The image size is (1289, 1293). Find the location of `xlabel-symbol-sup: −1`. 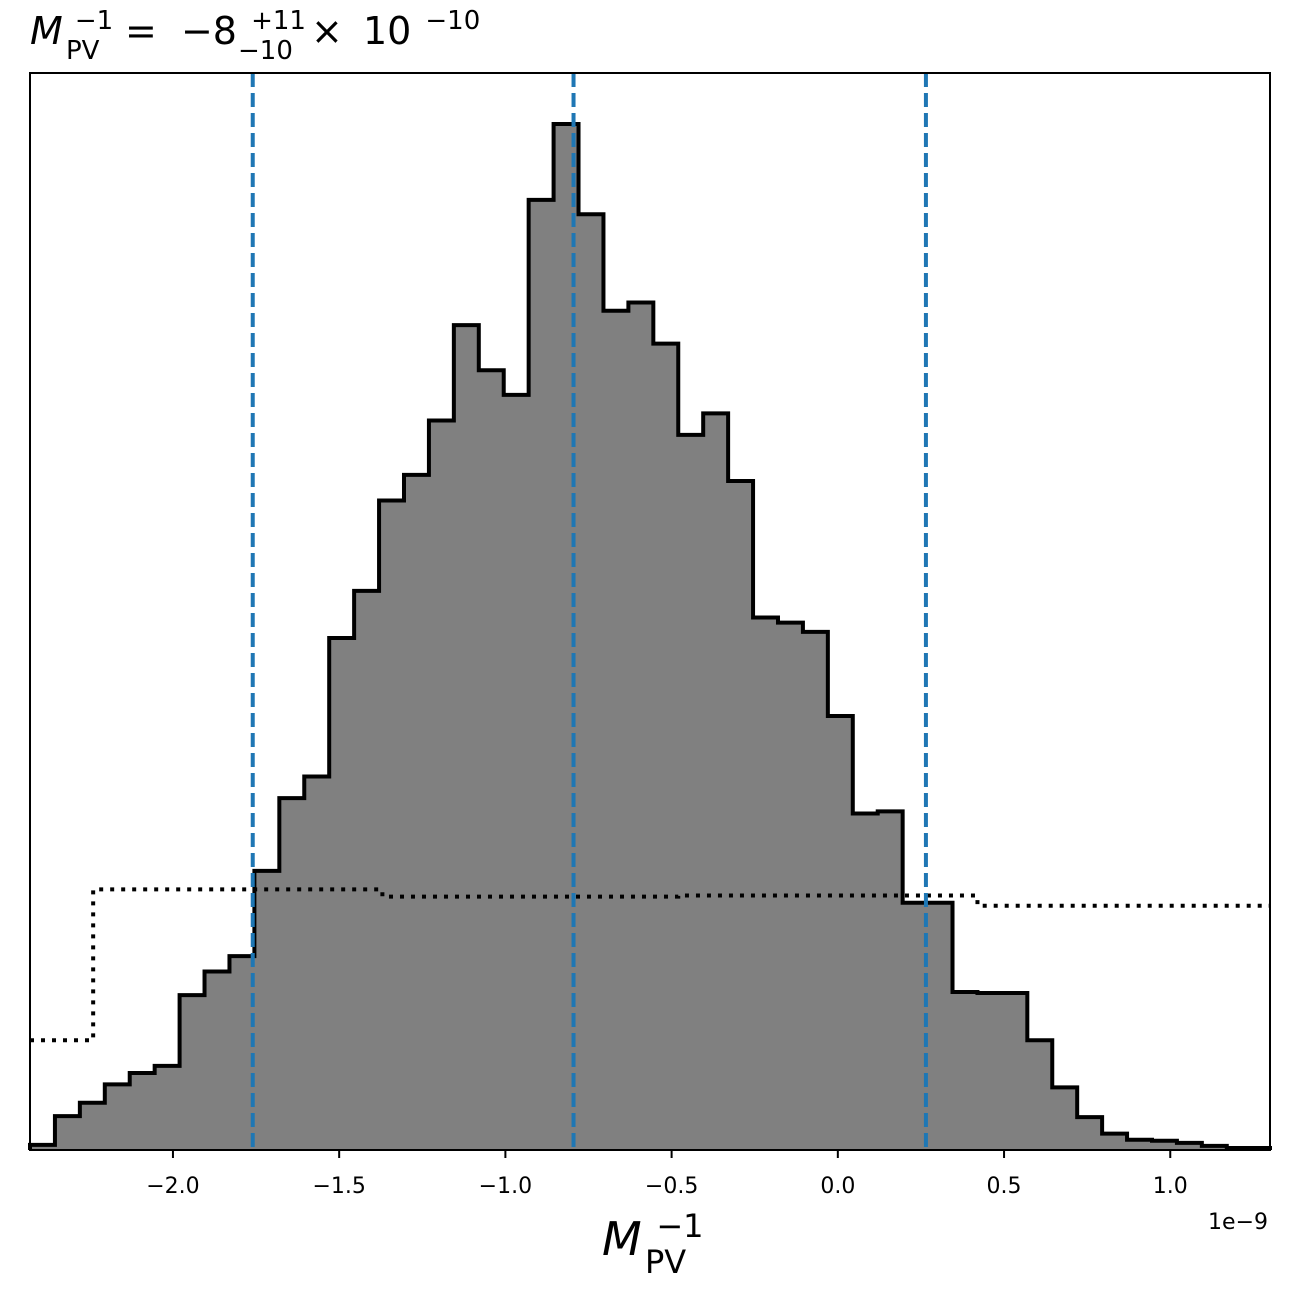

xlabel-symbol-sup: −1 is located at coordinates (679, 1226).